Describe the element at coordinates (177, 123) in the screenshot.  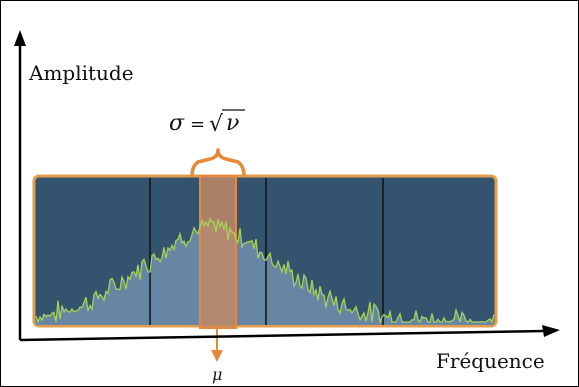
I see `sigma-symbol: σ` at that location.